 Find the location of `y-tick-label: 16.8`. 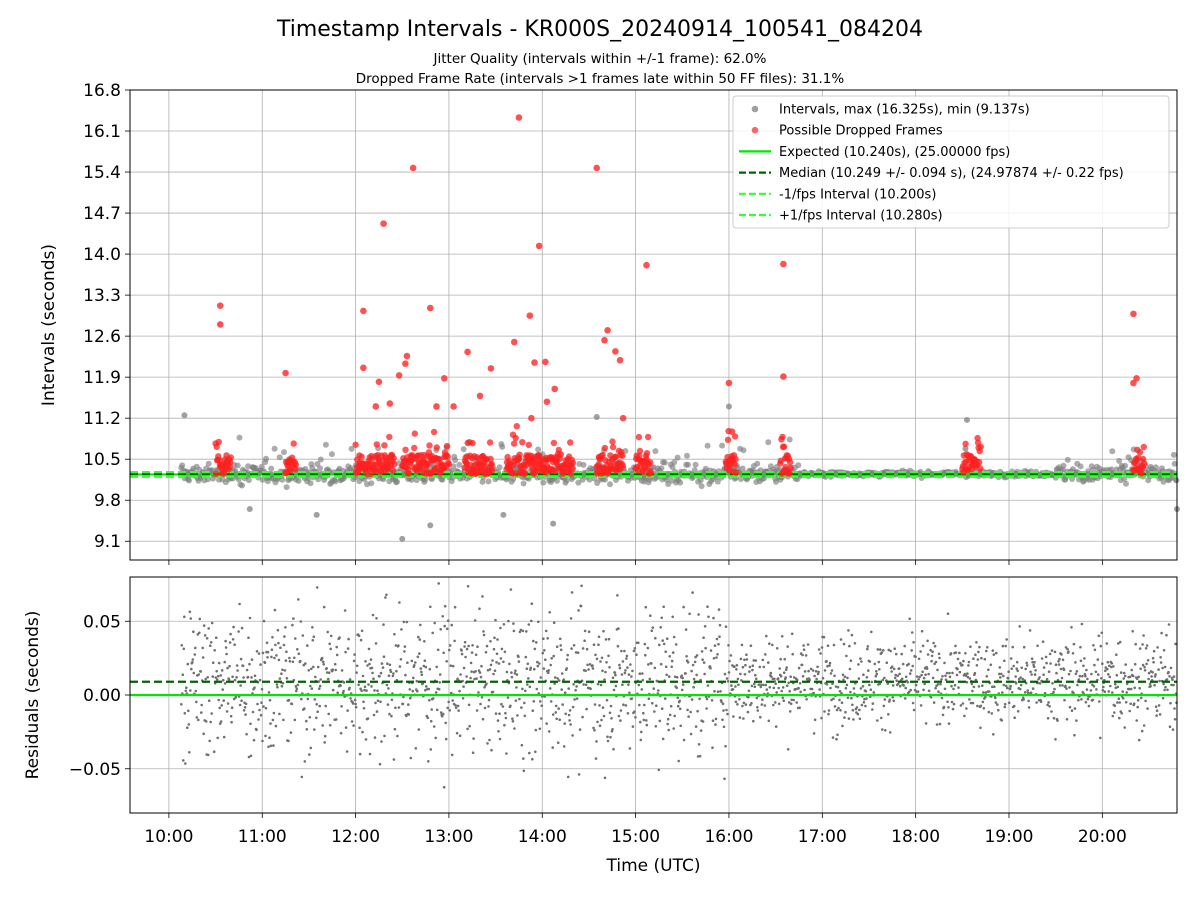

y-tick-label: 16.8 is located at coordinates (102, 91).